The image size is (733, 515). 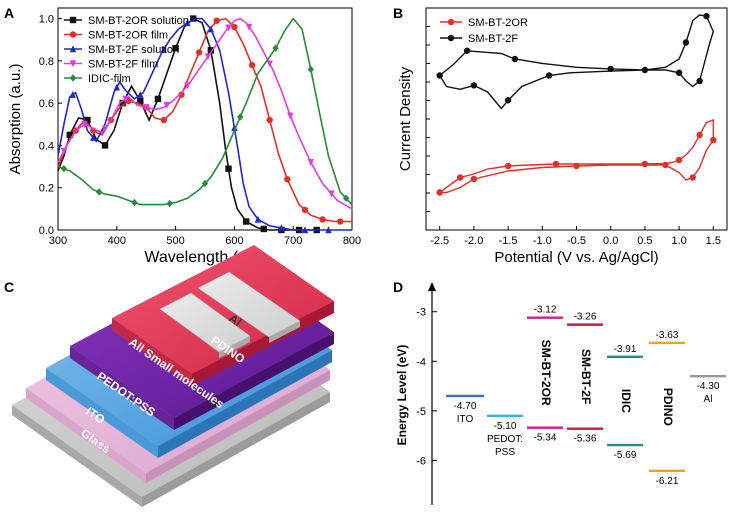 I want to click on energy-material-label: PEDOT:, so click(x=505, y=439).